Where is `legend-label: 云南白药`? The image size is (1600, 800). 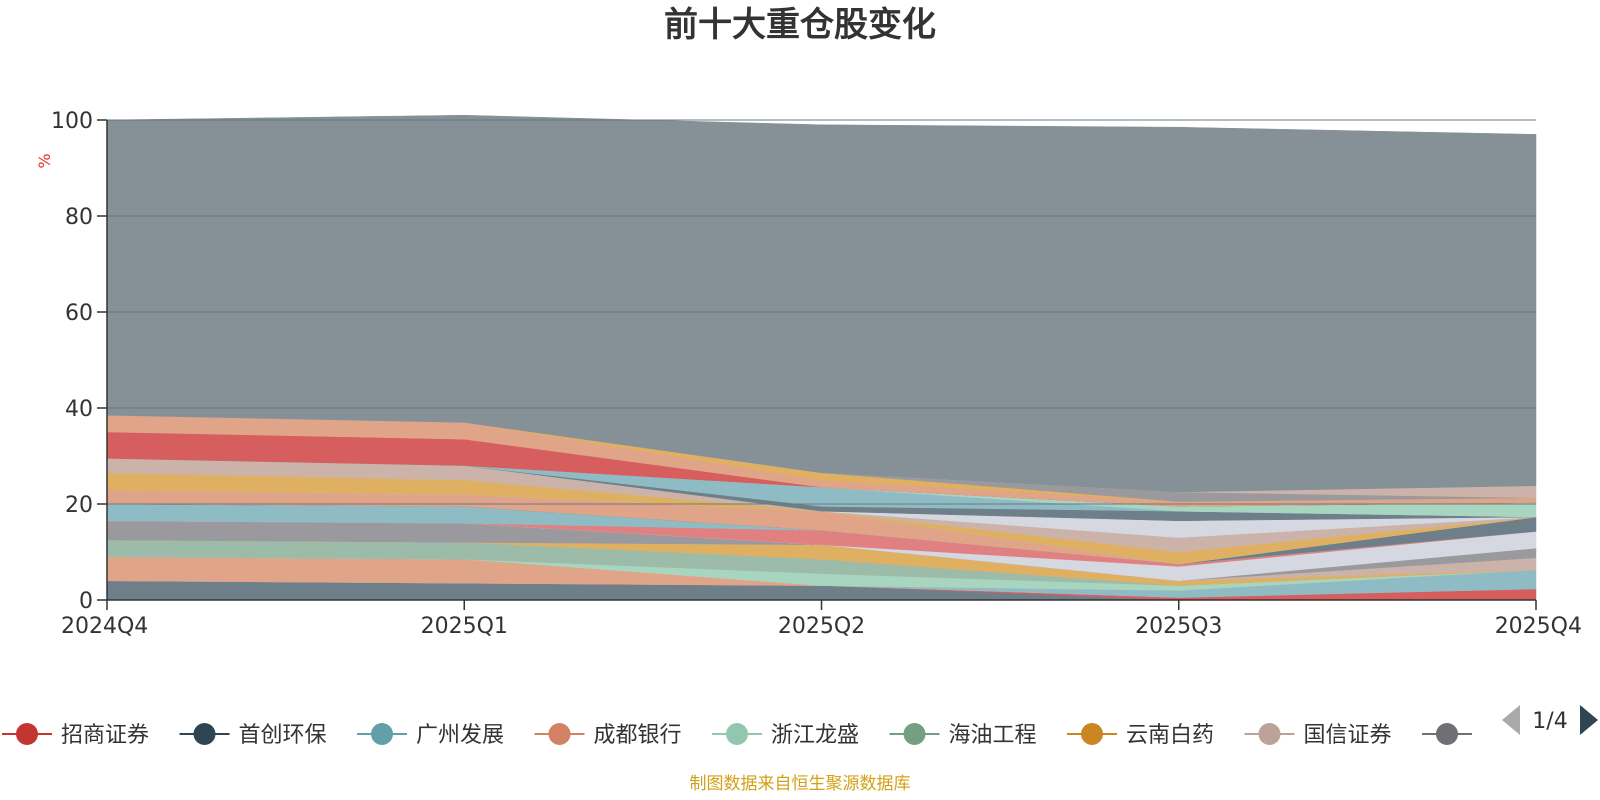 legend-label: 云南白药 is located at coordinates (1170, 735).